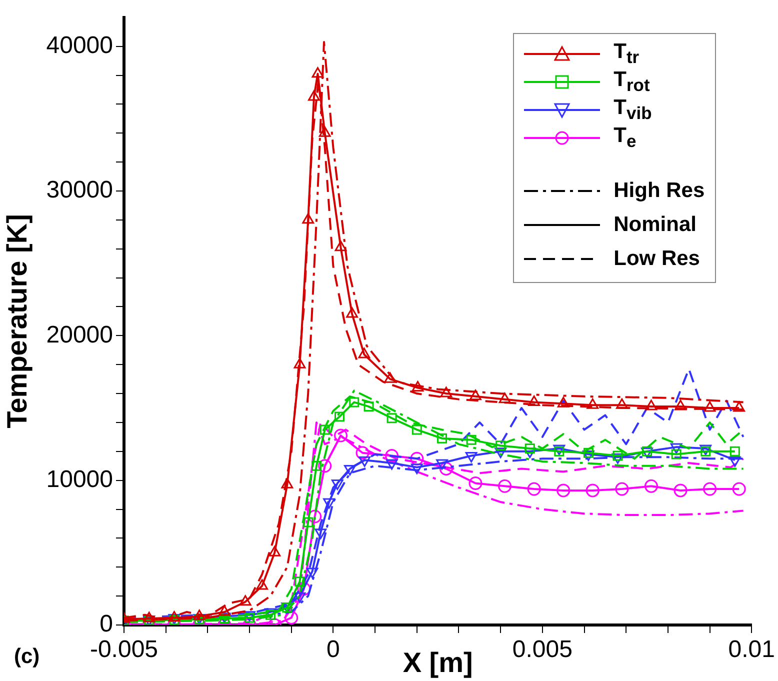  Describe the element at coordinates (333, 650) in the screenshot. I see `x-tick-label: 0` at that location.